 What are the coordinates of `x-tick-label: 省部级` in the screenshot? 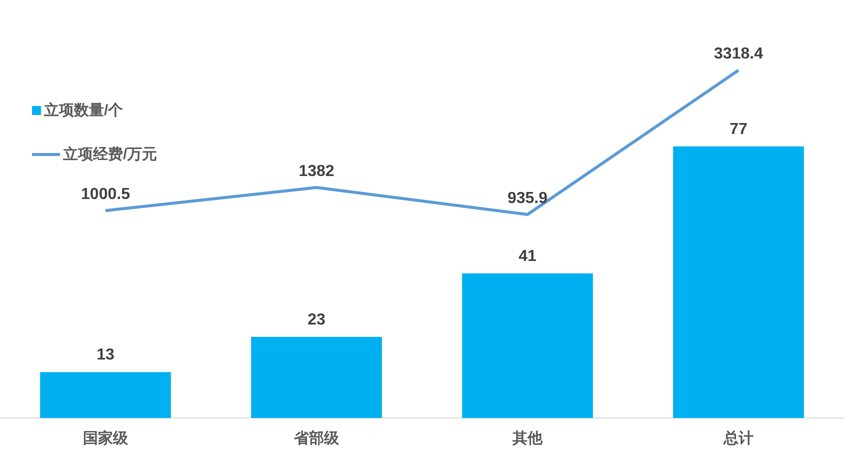 It's located at (316, 438).